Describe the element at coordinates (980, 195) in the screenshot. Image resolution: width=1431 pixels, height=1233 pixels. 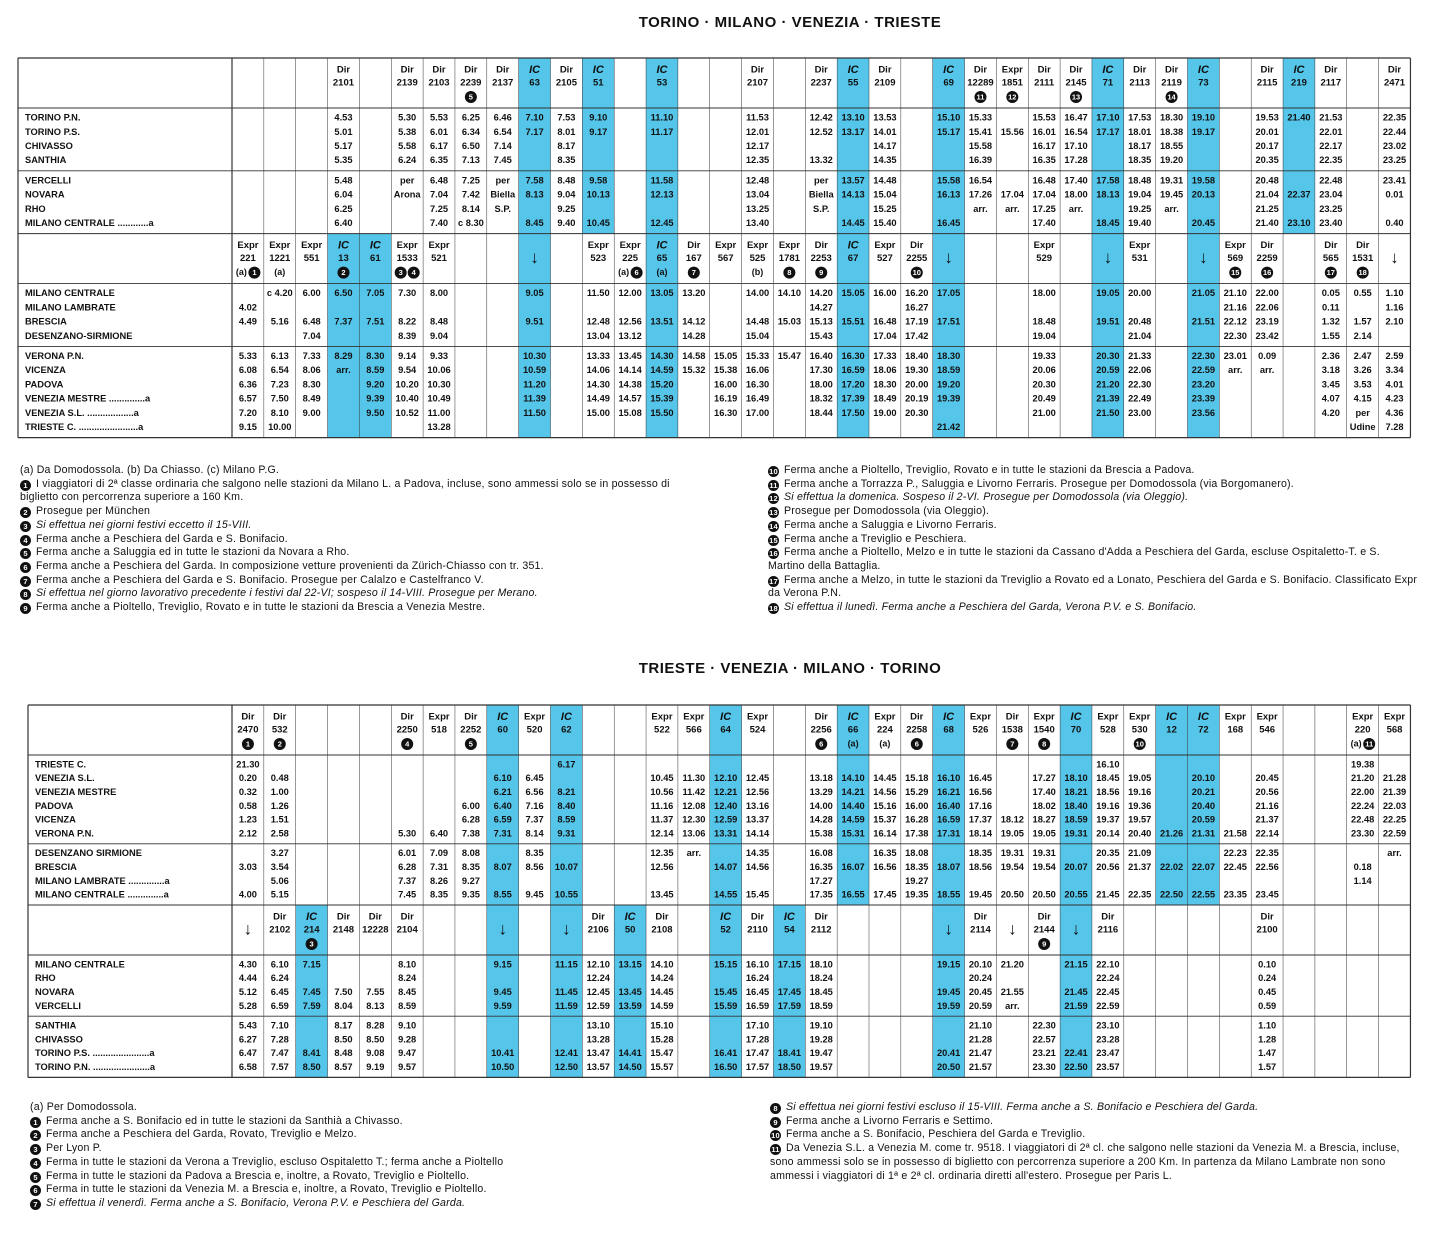
I see `time-cell: 17.26` at that location.